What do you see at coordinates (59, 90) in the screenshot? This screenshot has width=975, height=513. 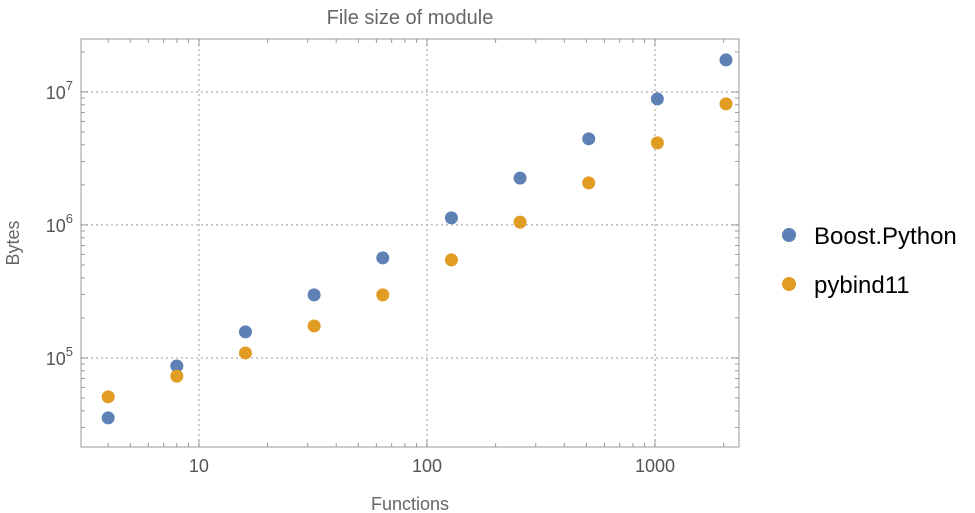 I see `y-tick-label: 10⁷` at bounding box center [59, 90].